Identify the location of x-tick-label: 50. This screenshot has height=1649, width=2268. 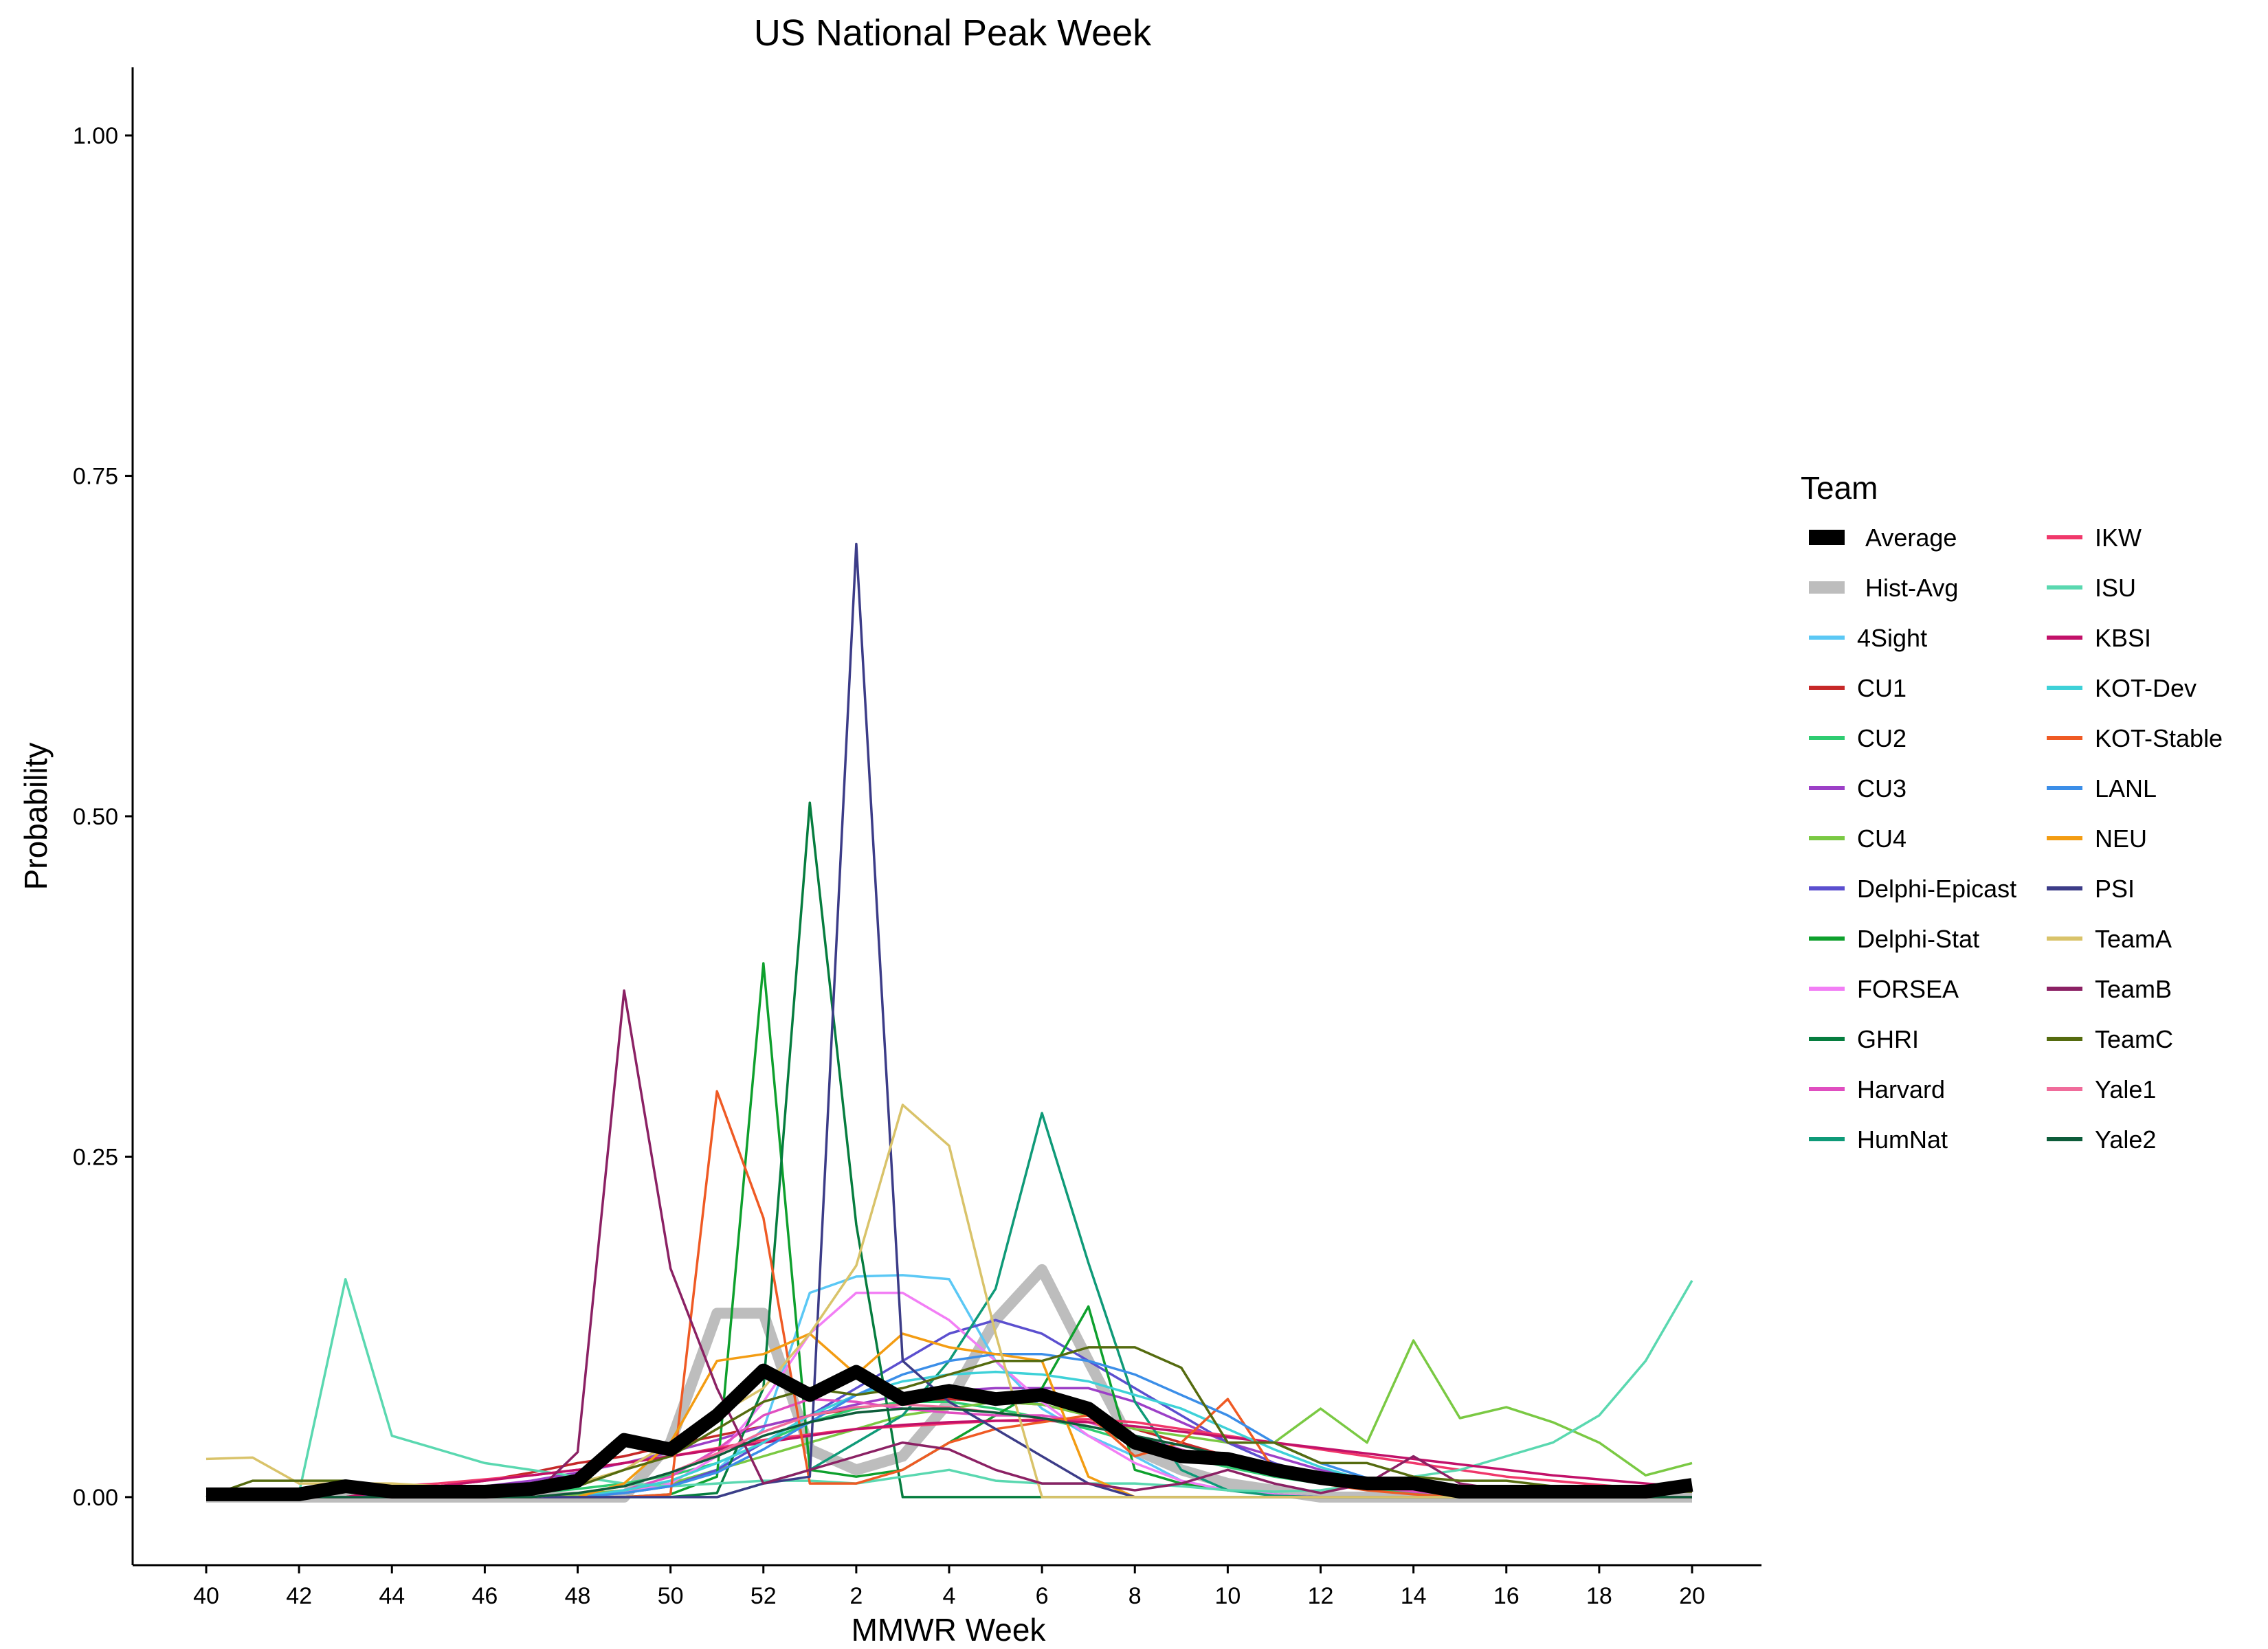
(671, 1596).